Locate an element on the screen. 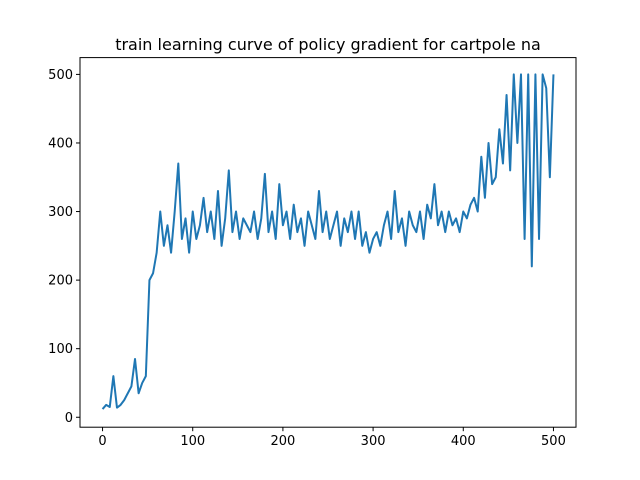 This screenshot has height=480, width=640. x-tick-label: 500 is located at coordinates (553, 441).